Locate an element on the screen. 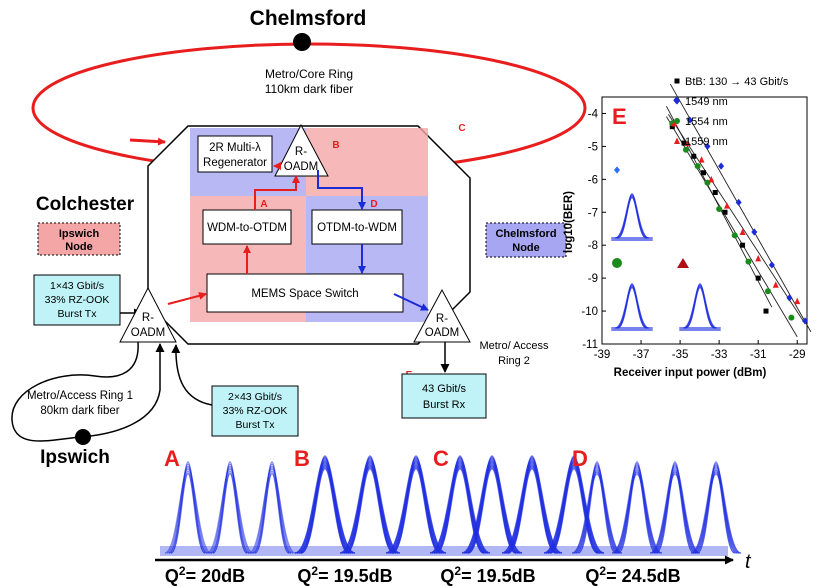 The width and height of the screenshot is (822, 586). rx-line1: 43 Gbit/s is located at coordinates (444, 389).